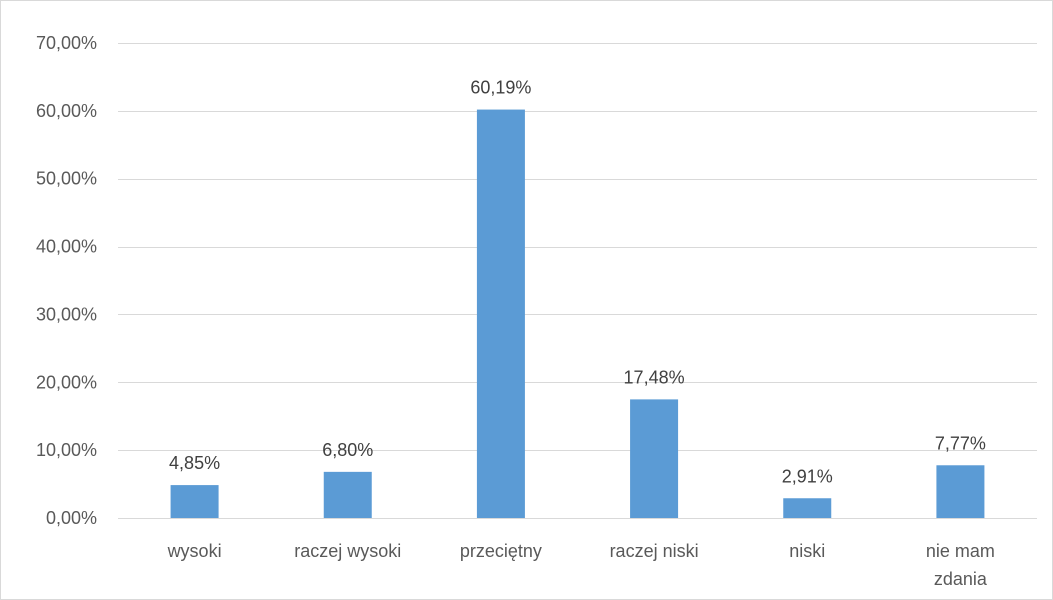 The width and height of the screenshot is (1053, 600). Describe the element at coordinates (347, 551) in the screenshot. I see `x-tick-label: raczej wysoki` at that location.